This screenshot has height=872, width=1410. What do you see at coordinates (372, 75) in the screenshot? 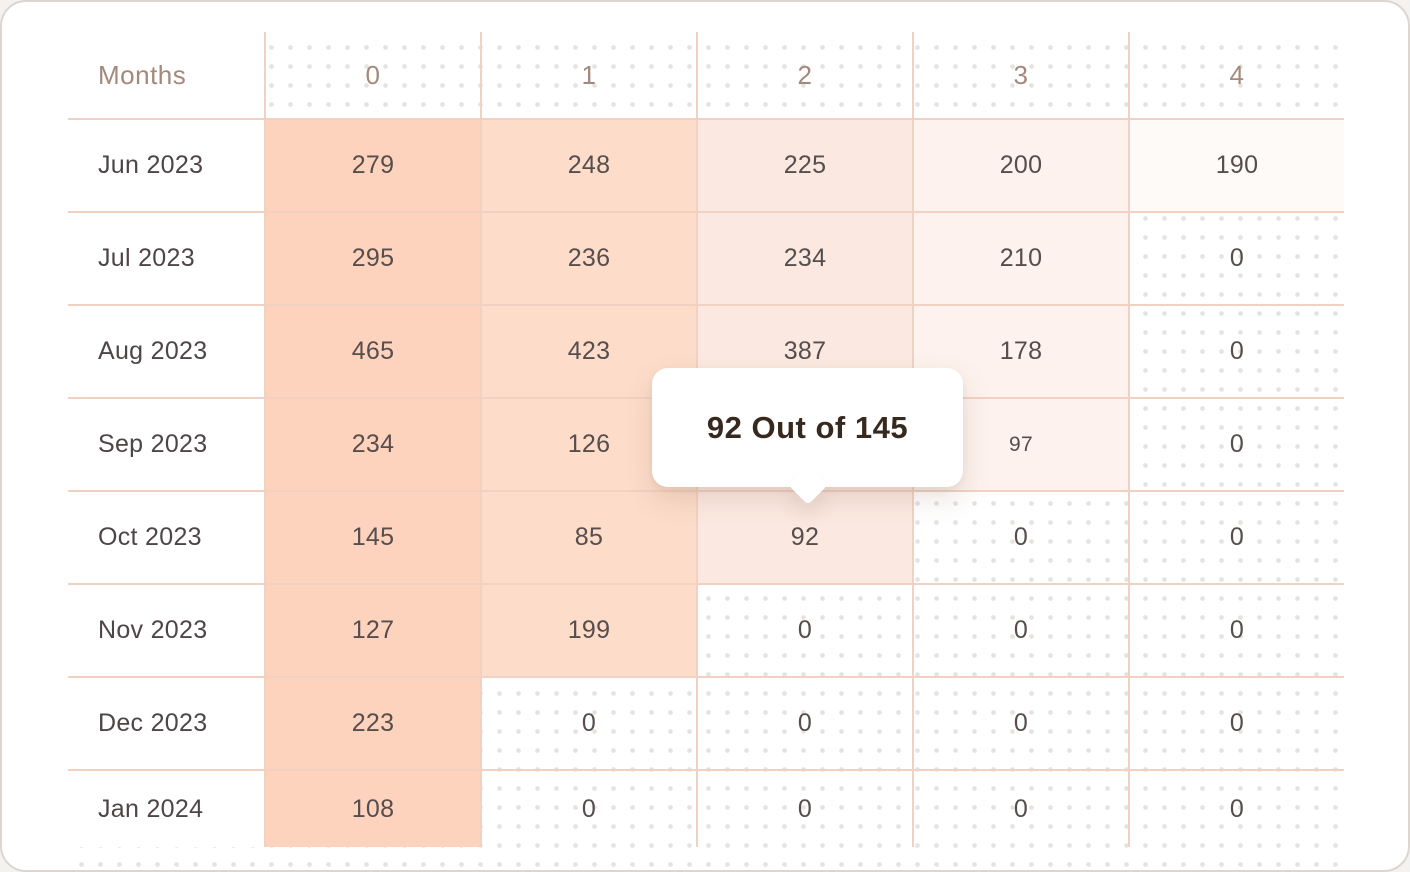
I see `column-header: 0` at bounding box center [372, 75].